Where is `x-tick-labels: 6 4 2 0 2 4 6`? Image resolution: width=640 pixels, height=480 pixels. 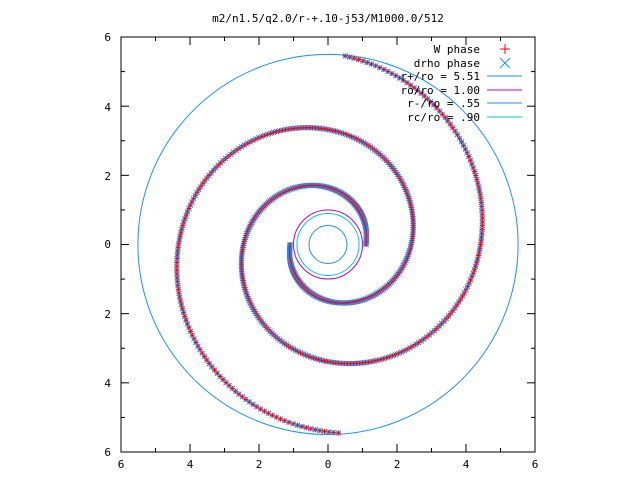 x-tick-labels: 6 4 2 0 2 4 6 is located at coordinates (328, 464).